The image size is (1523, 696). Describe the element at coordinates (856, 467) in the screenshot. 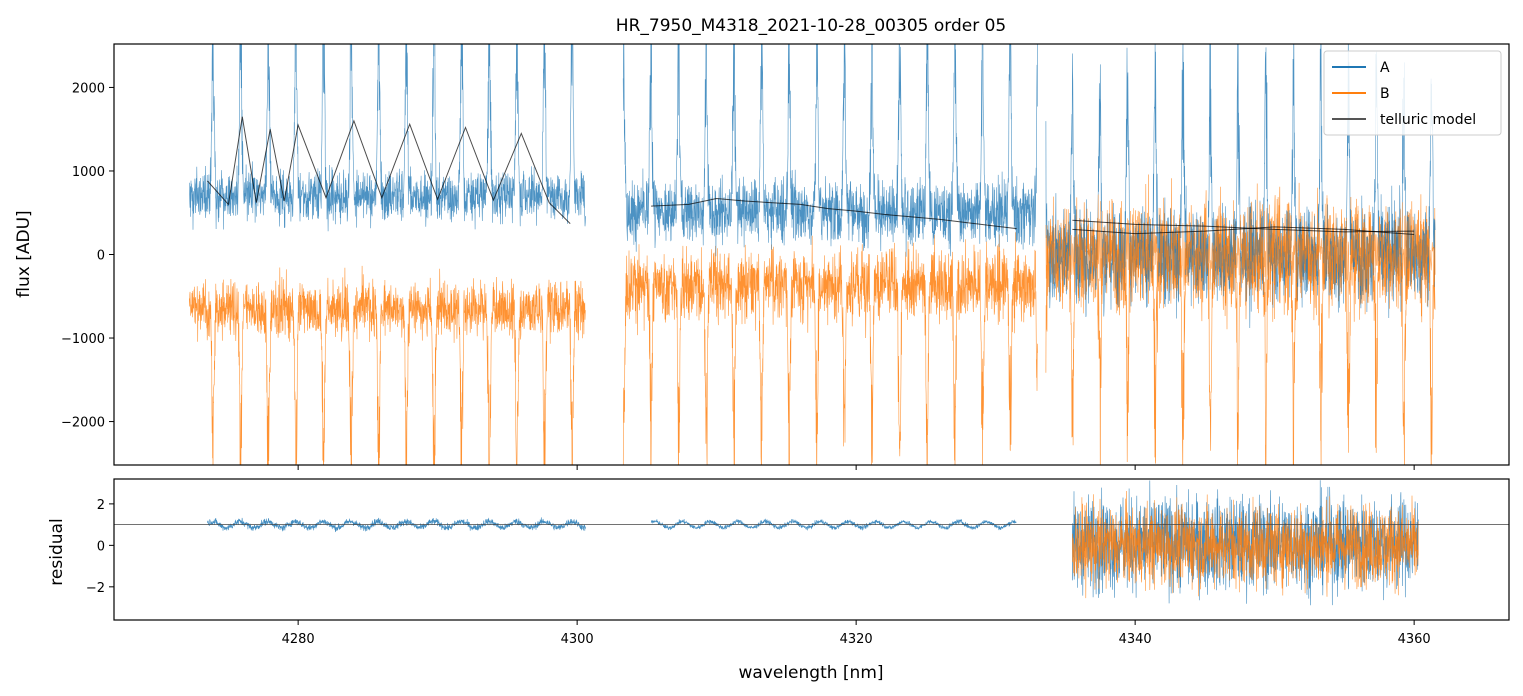

I see `main-x-ticks` at that location.